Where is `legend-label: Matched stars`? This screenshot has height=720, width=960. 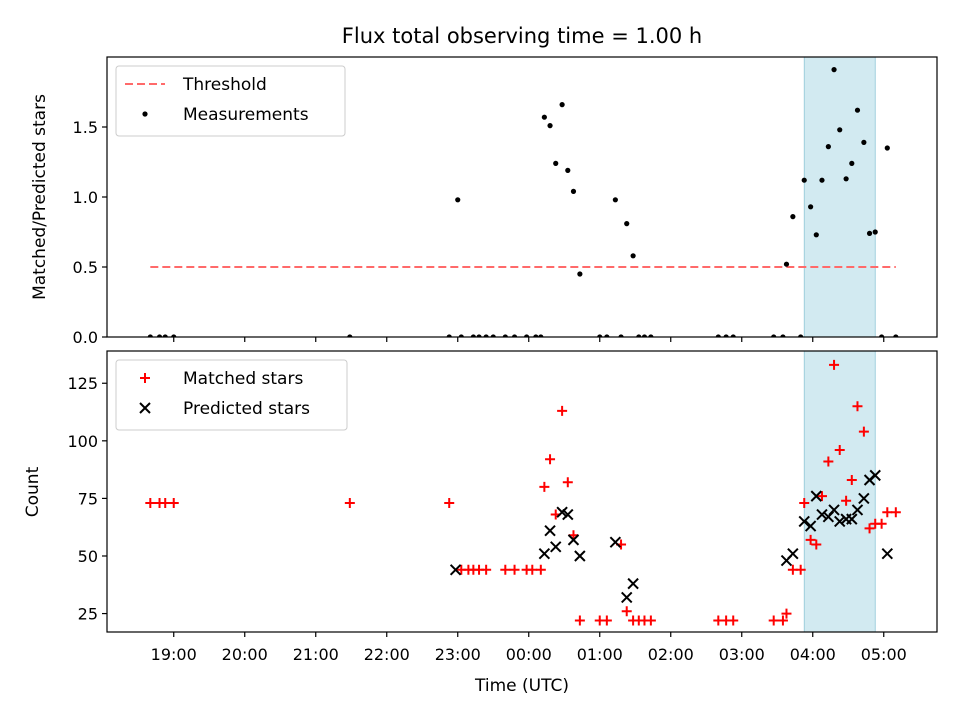
legend-label: Matched stars is located at coordinates (243, 379).